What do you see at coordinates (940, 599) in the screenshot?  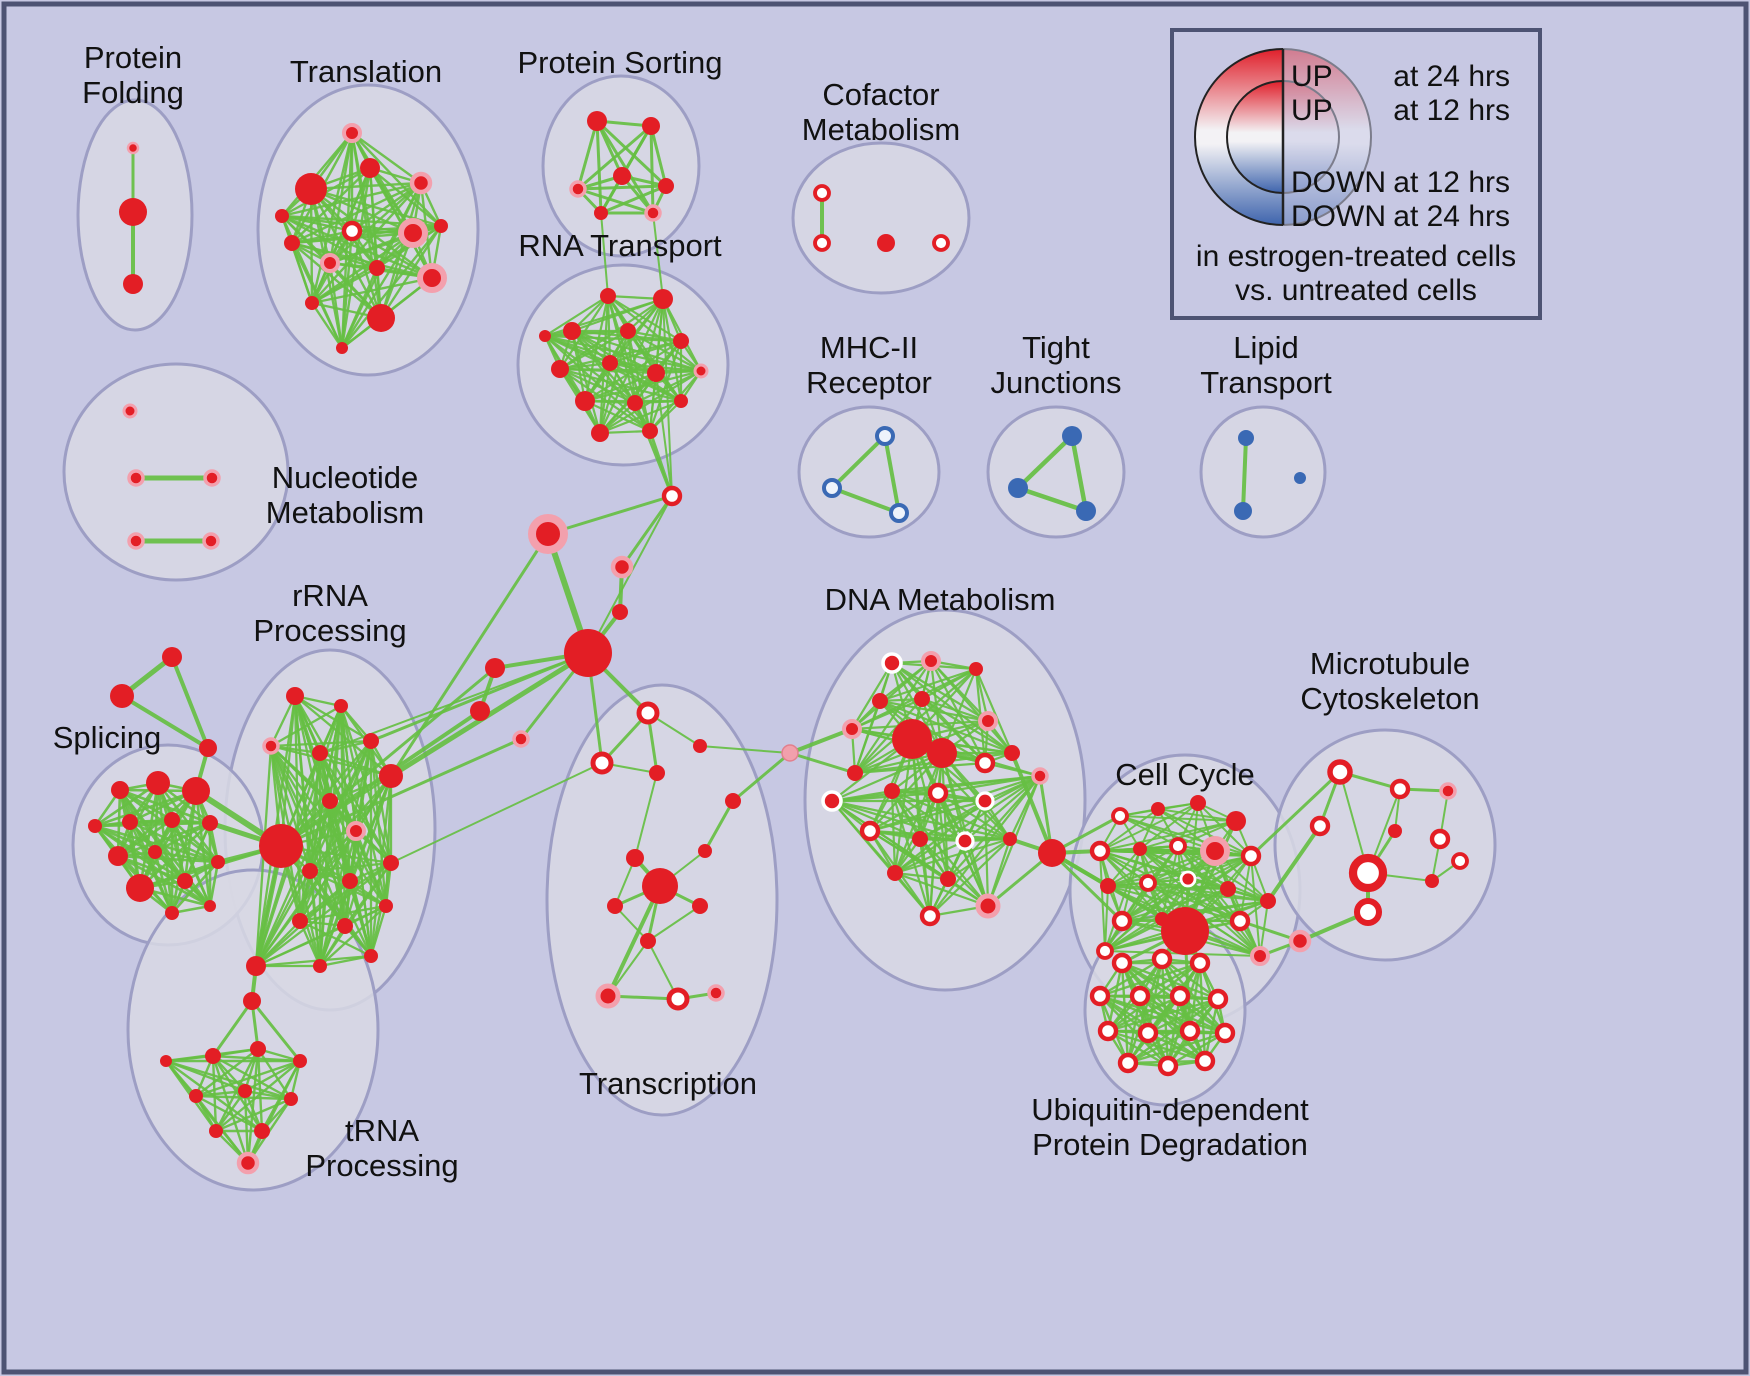 I see `cluster-label: DNA Metabolism` at bounding box center [940, 599].